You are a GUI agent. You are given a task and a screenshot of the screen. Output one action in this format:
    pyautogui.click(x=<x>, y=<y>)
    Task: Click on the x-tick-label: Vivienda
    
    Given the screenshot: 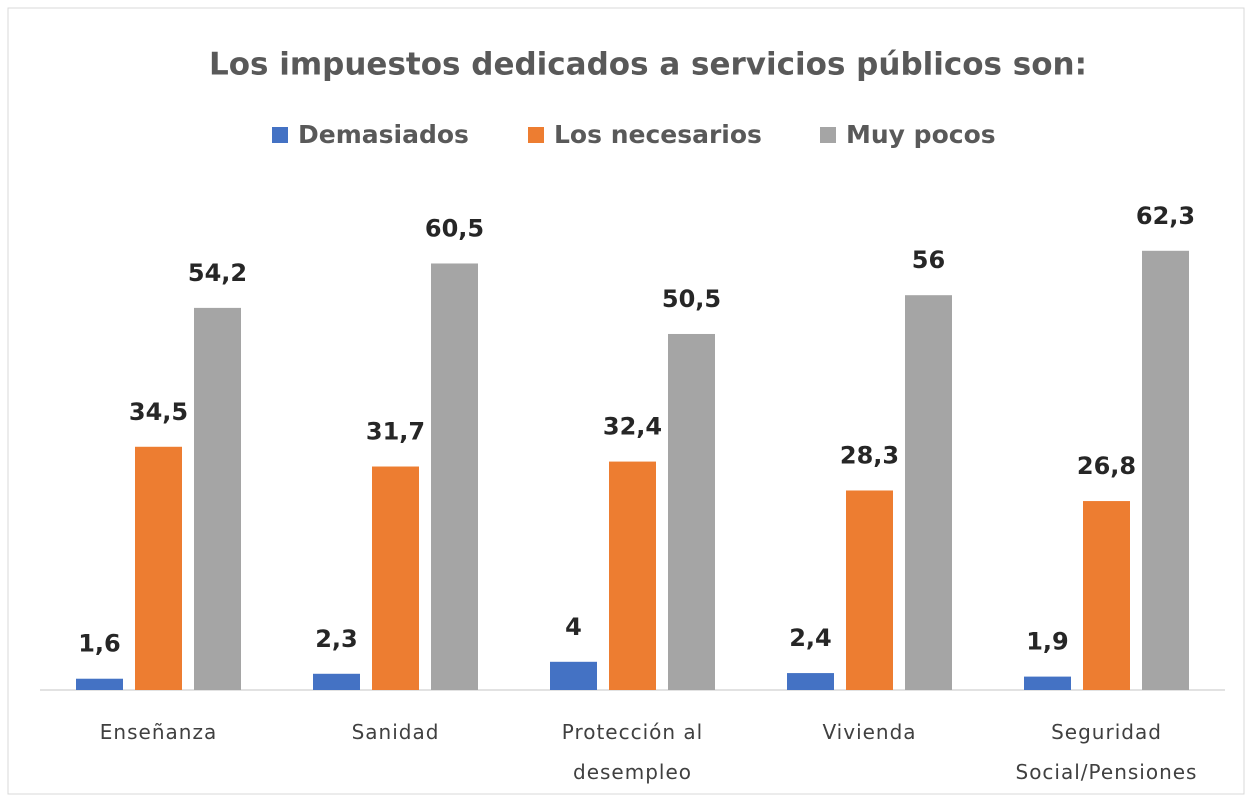 What is the action you would take?
    pyautogui.click(x=869, y=732)
    